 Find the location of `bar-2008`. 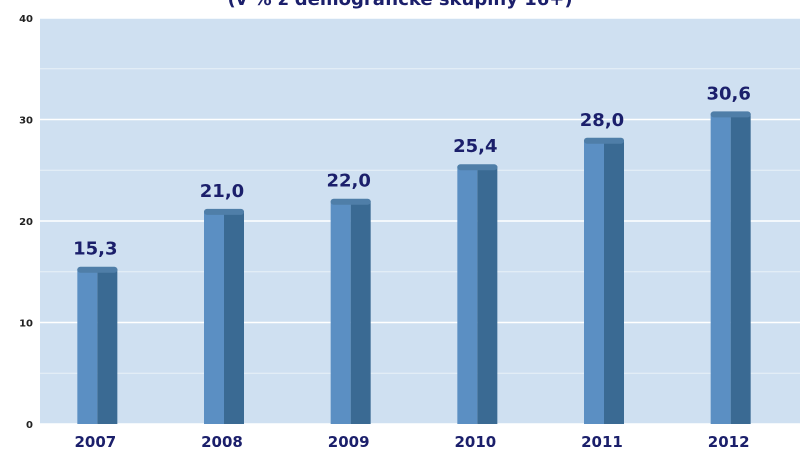

bar-2008 is located at coordinates (224, 316).